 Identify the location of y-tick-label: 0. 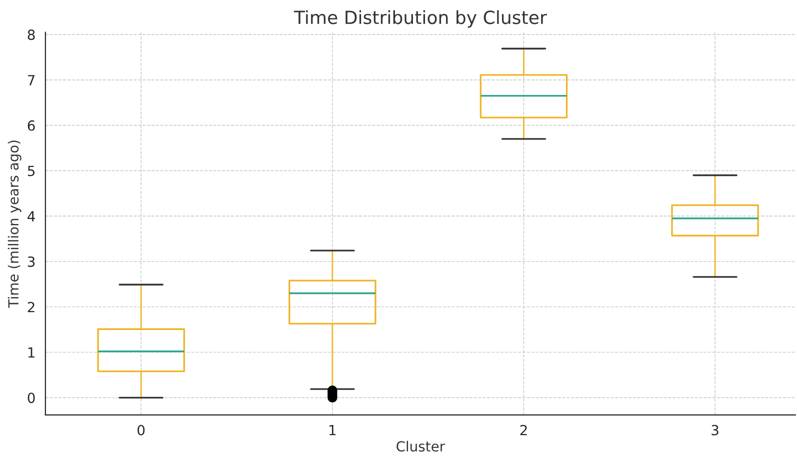
(31, 398).